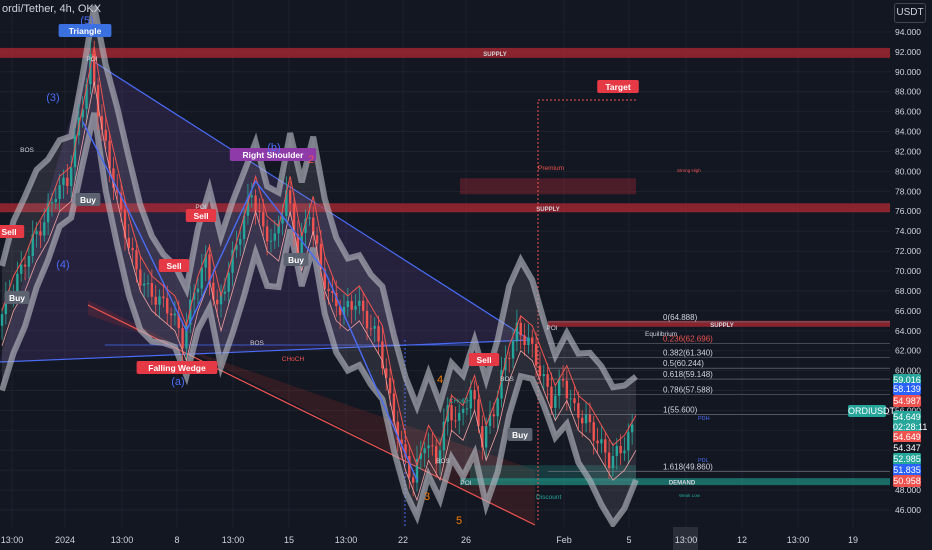 The width and height of the screenshot is (932, 550). Describe the element at coordinates (174, 265) in the screenshot. I see `sell-label-bg` at that location.